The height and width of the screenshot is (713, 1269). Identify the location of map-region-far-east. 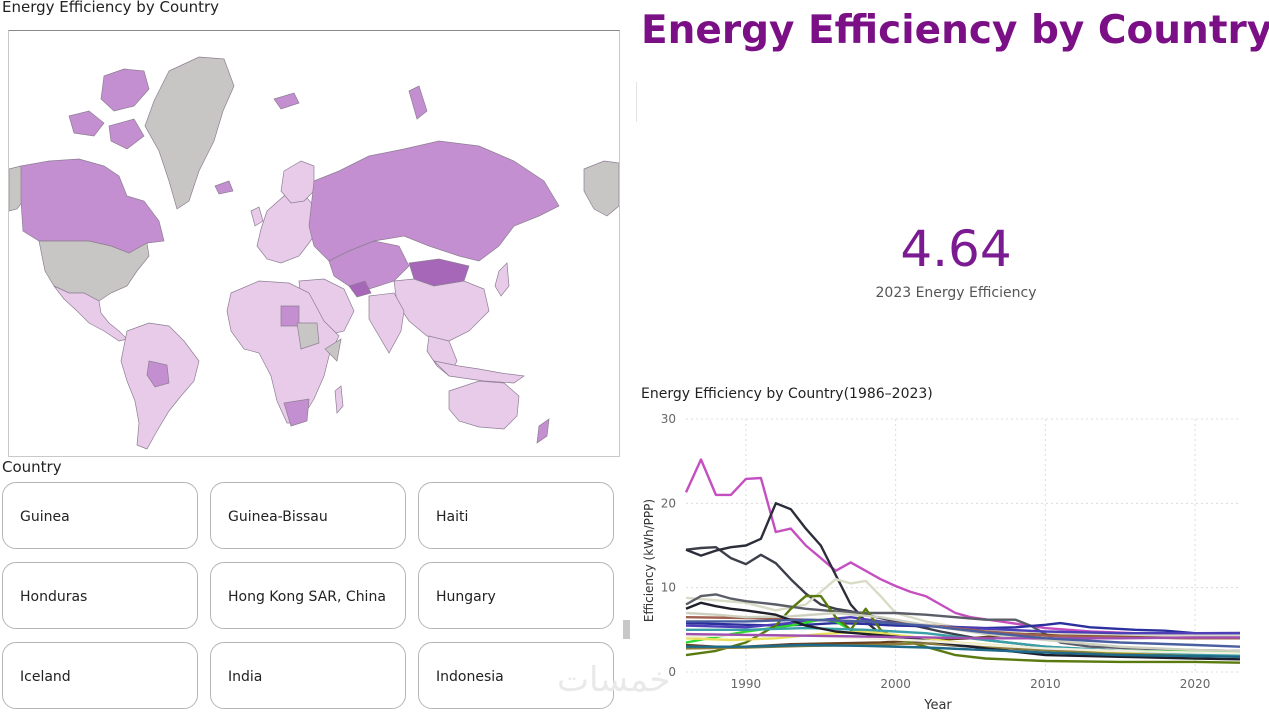
(601, 188).